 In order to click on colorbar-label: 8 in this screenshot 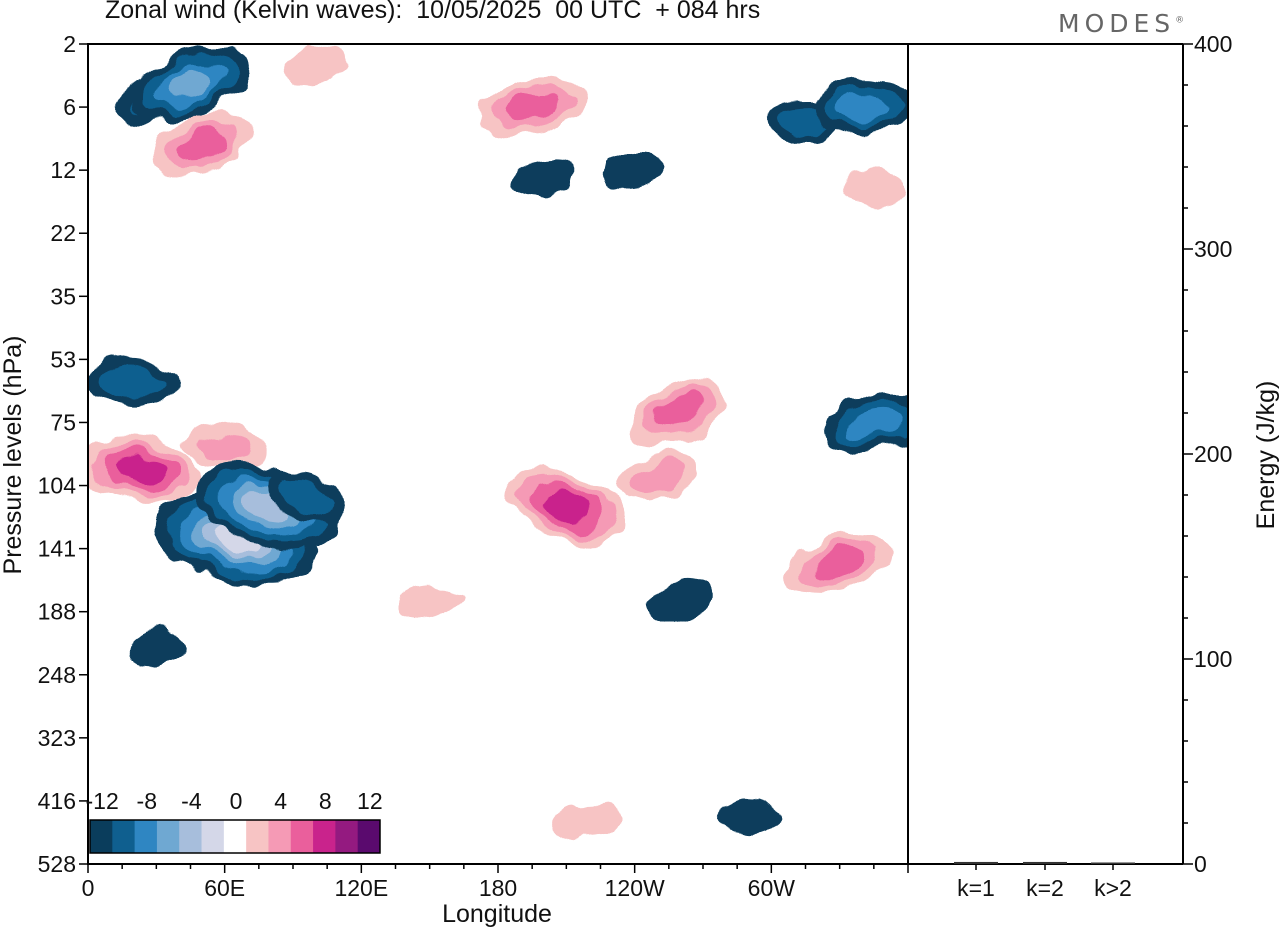, I will do `click(325, 801)`.